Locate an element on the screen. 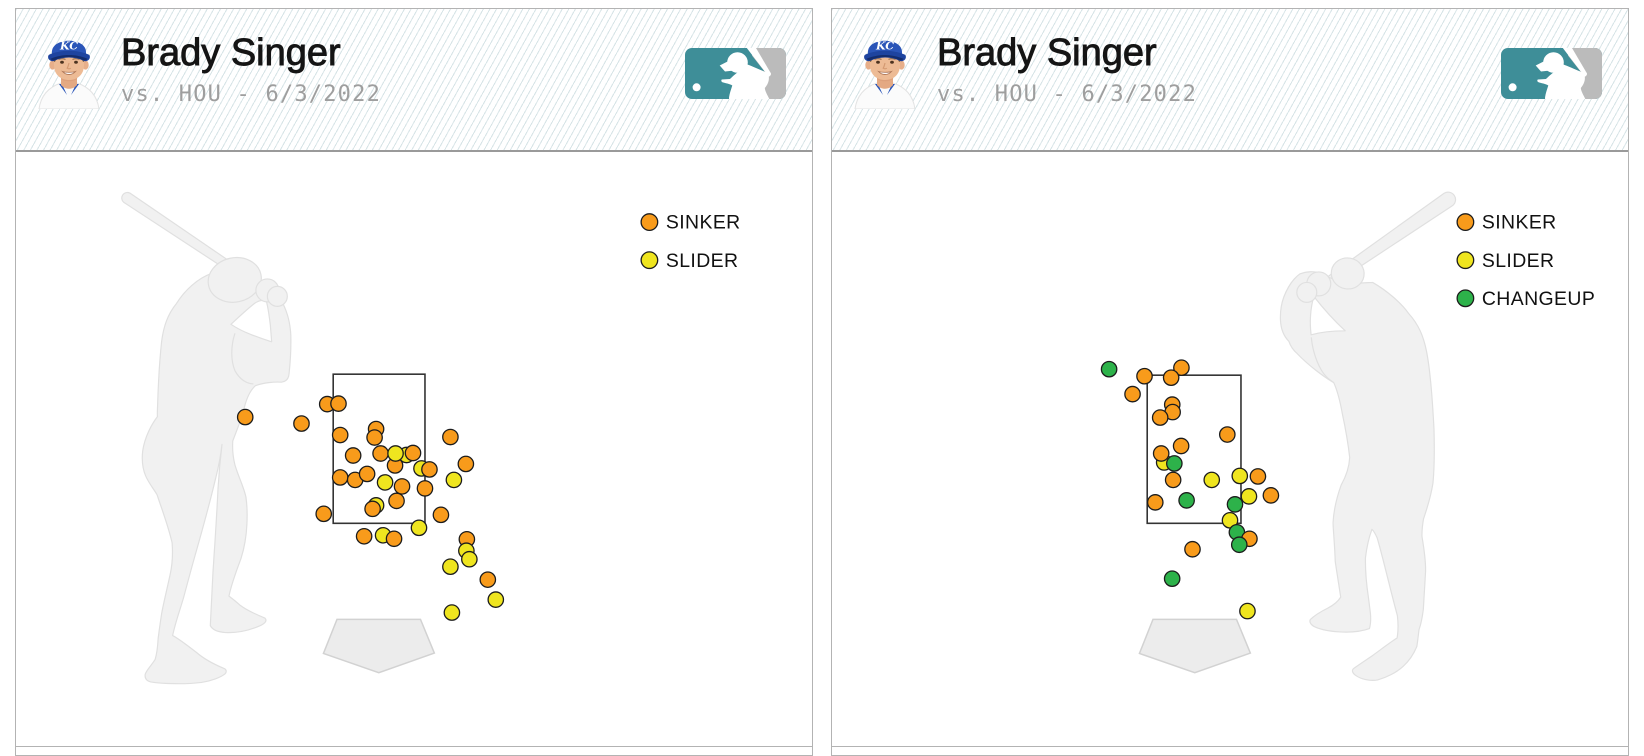  plot-legend: SINKER SLIDER is located at coordinates (690, 242).